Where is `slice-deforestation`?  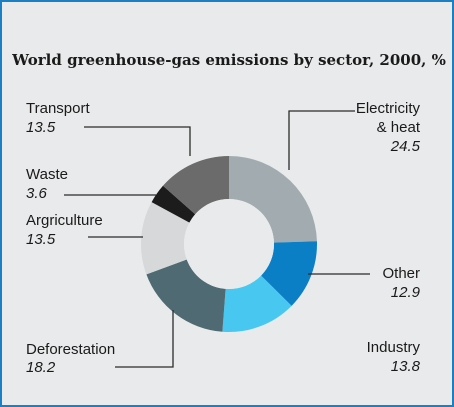 slice-deforestation is located at coordinates (186, 295).